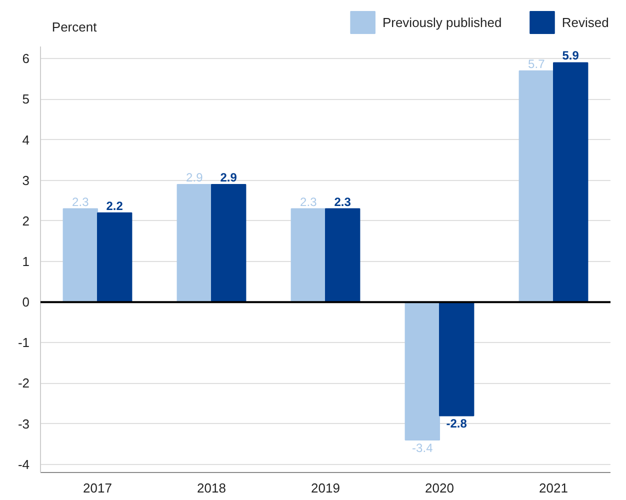  Describe the element at coordinates (553, 488) in the screenshot. I see `x-tick-label: 2021` at that location.